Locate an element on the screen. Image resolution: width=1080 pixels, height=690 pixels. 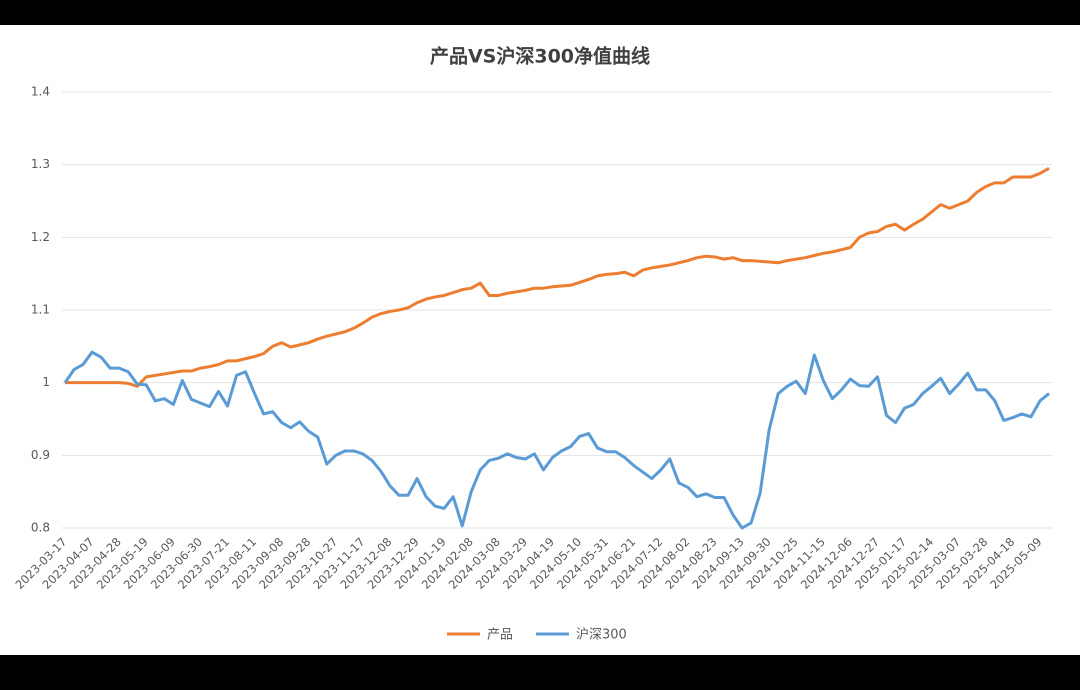
legend-label: 产品 is located at coordinates (500, 635).